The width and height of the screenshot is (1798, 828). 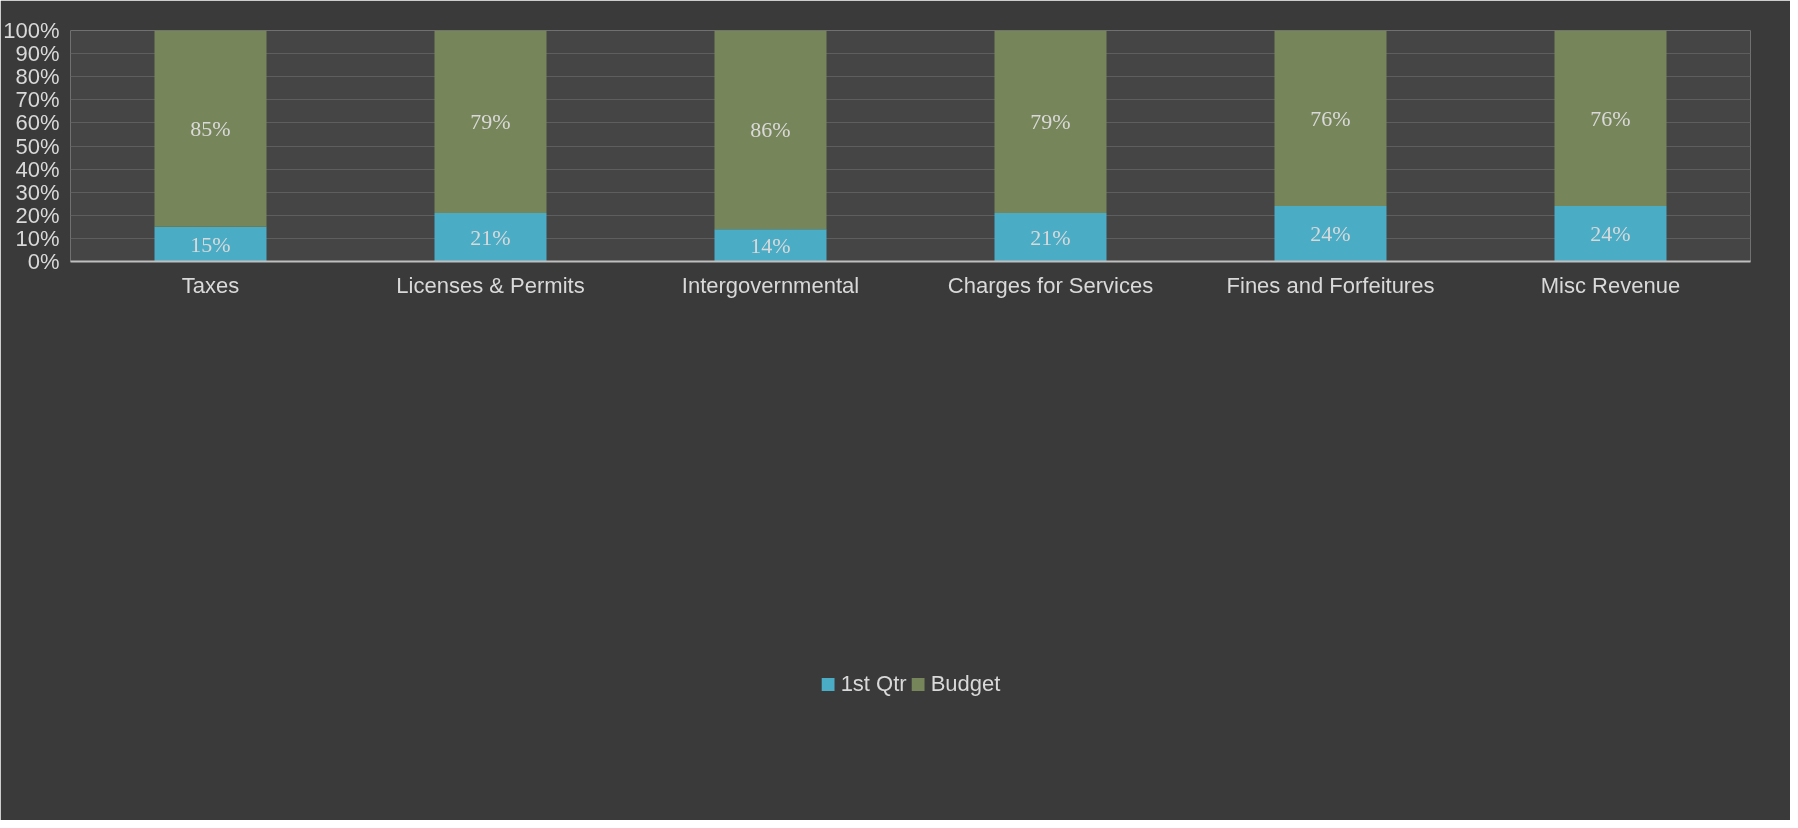 What do you see at coordinates (965, 683) in the screenshot?
I see `legend-label: Budget` at bounding box center [965, 683].